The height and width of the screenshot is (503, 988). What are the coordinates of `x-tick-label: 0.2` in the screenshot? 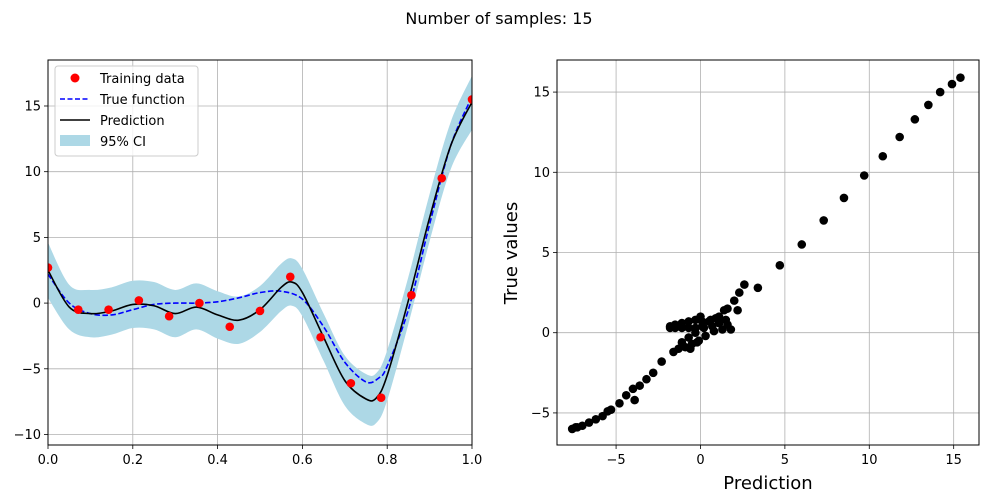 It's located at (132, 460).